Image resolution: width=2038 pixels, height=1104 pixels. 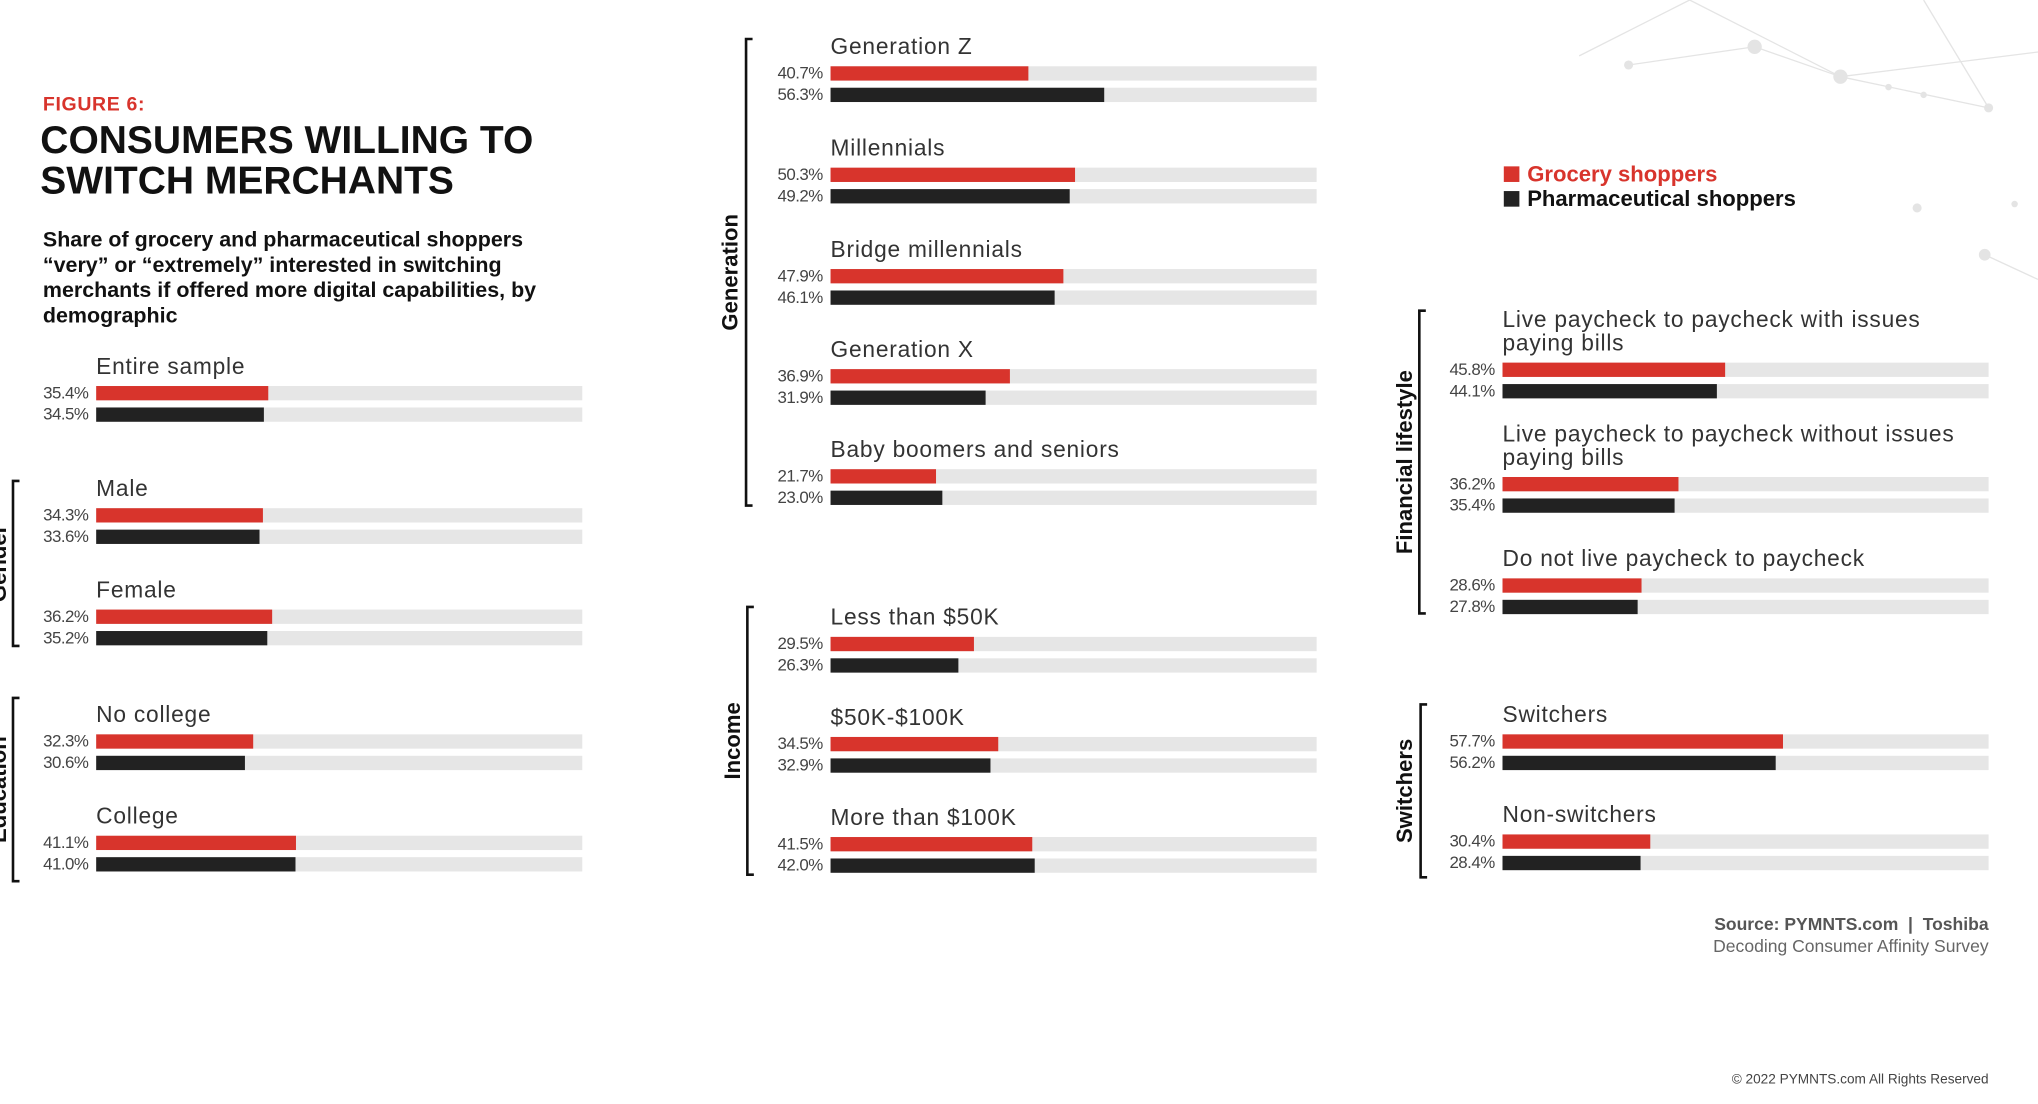 I want to click on category-label: Generation X, so click(x=902, y=349).